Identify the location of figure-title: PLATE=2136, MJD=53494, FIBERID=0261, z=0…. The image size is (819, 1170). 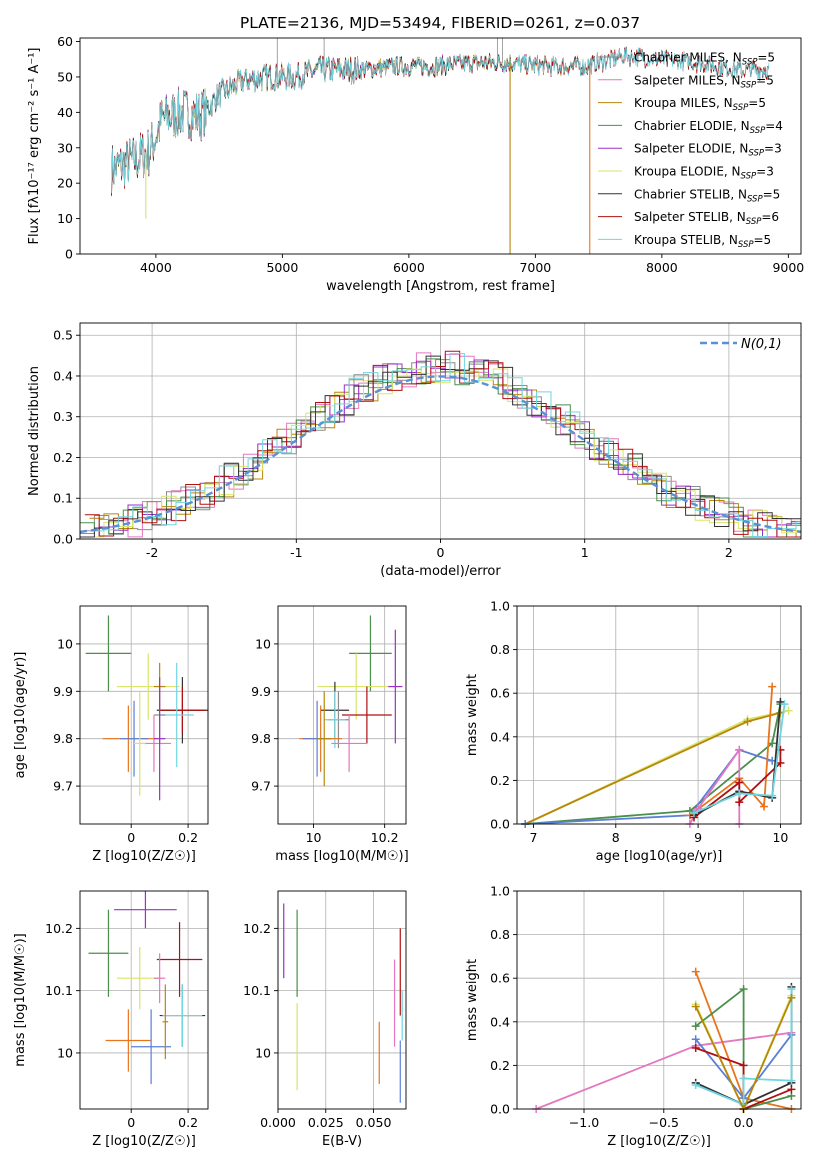
(440, 23).